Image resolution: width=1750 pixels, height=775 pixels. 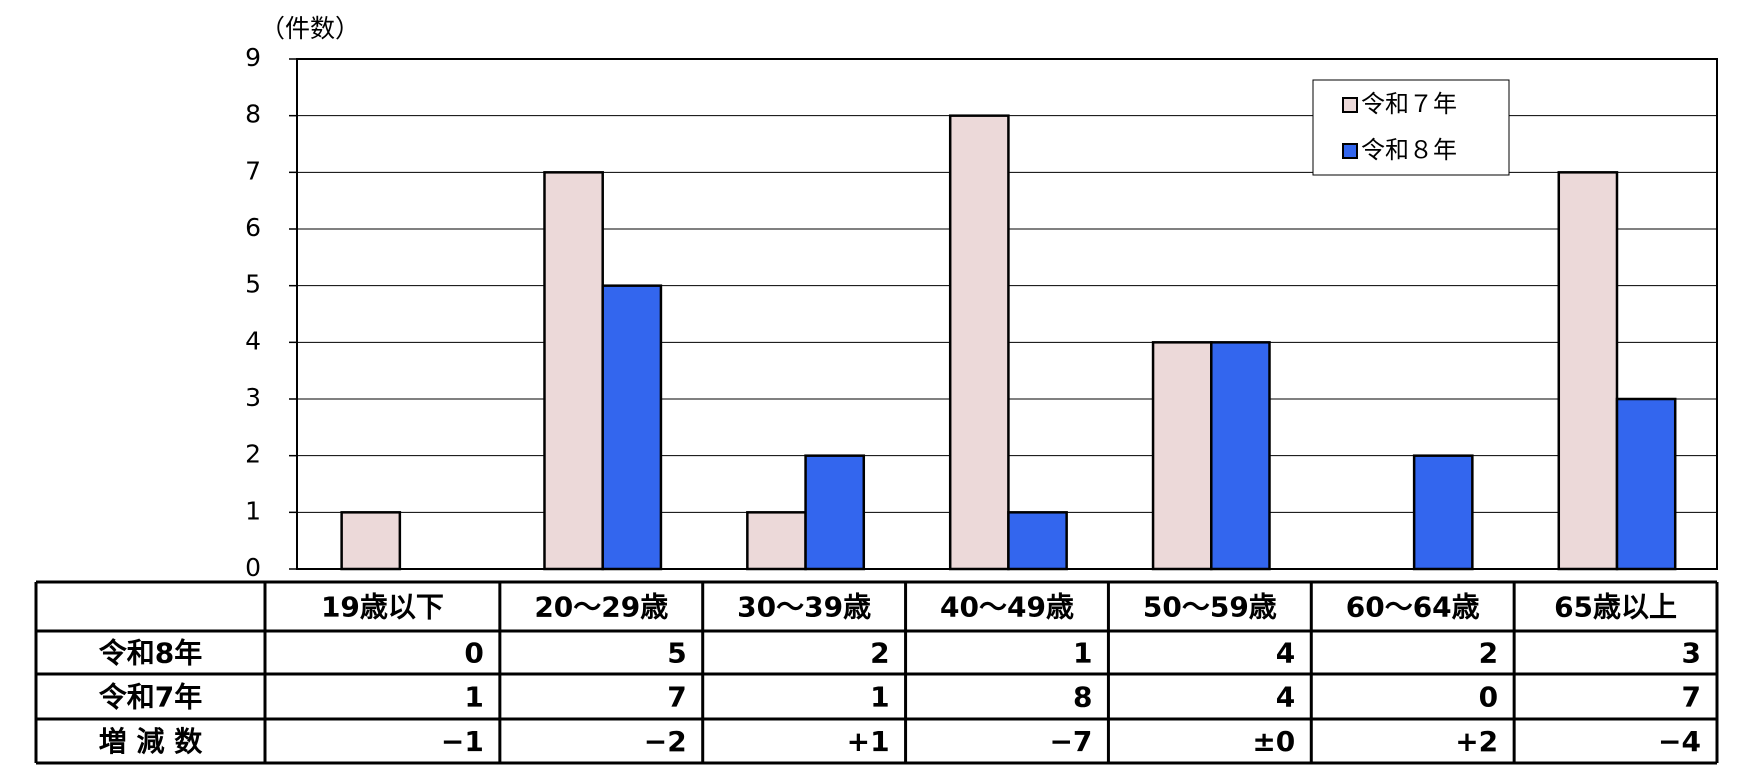 I want to click on table-cell: 3, so click(x=1691, y=653).